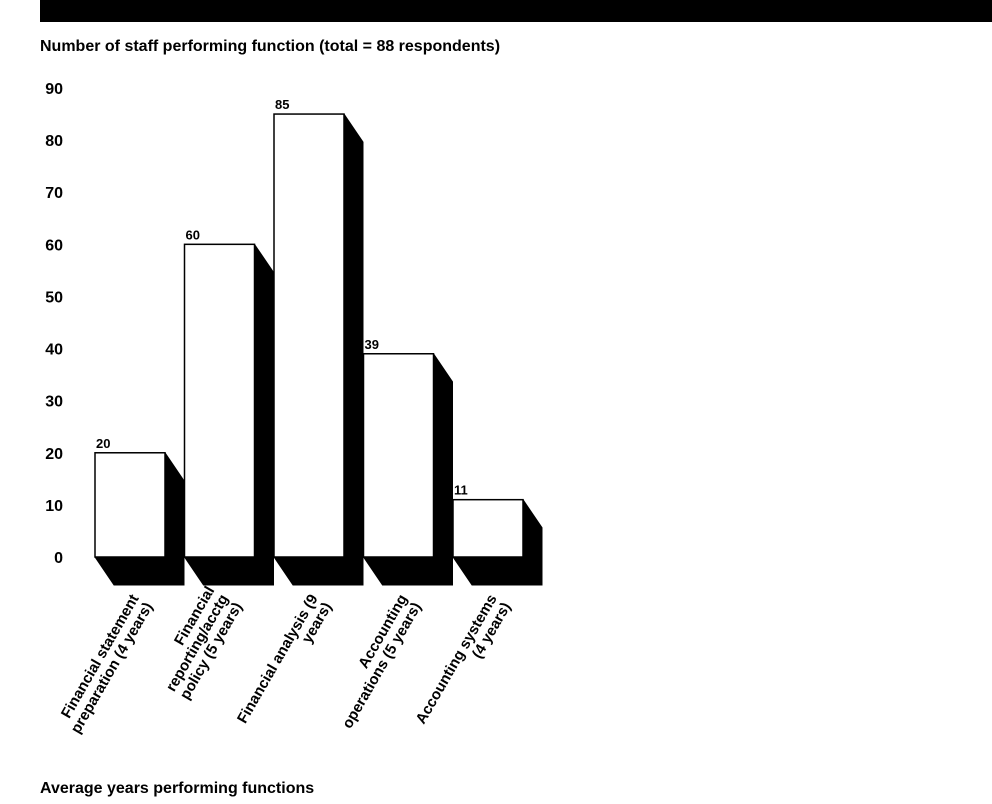  What do you see at coordinates (54, 89) in the screenshot?
I see `y-tick-label: 90` at bounding box center [54, 89].